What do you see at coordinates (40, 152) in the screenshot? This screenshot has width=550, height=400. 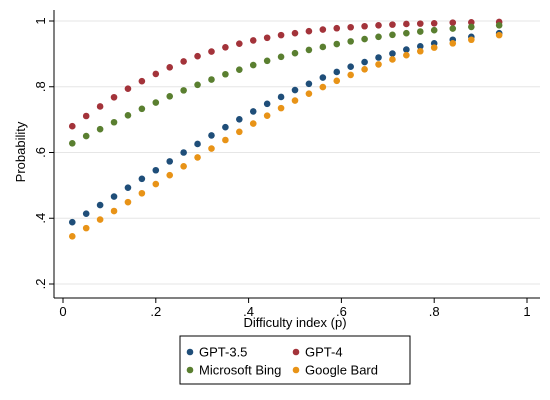 I see `y-tick-label: .6` at bounding box center [40, 152].